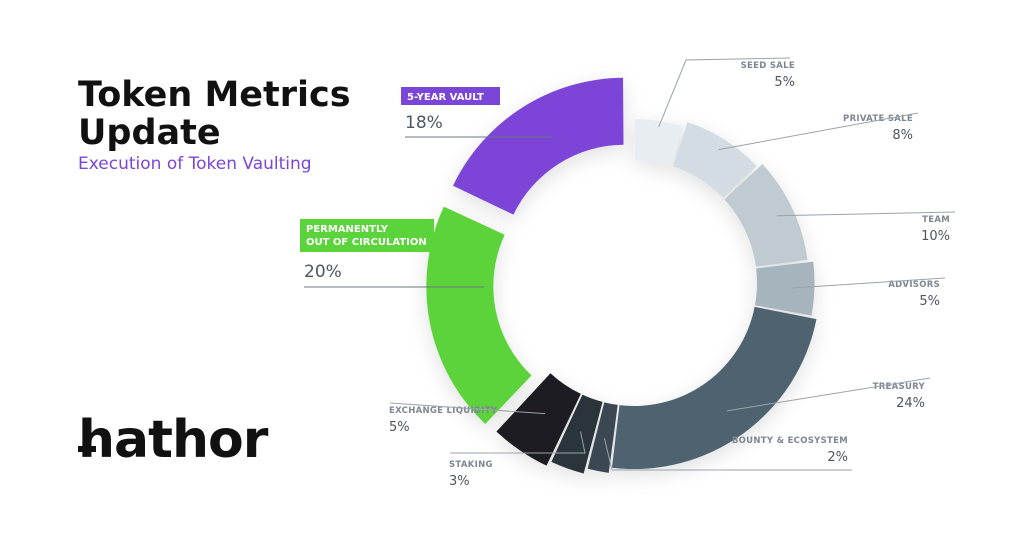  Describe the element at coordinates (902, 135) in the screenshot. I see `label-value-private-sale: 8%` at that location.